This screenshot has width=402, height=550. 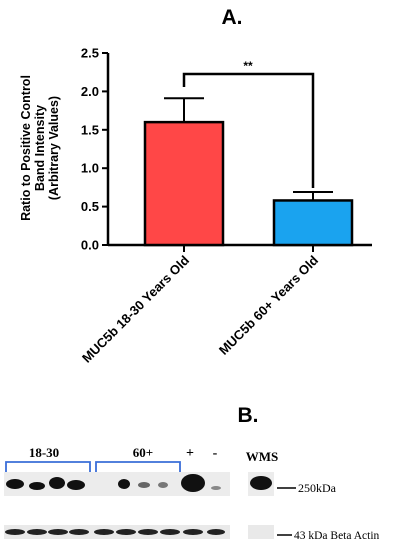 I want to click on significance-bracket-line, so click(x=248, y=130).